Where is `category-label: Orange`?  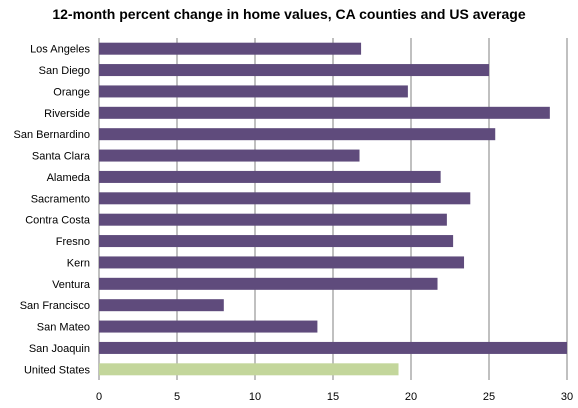
category-label: Orange is located at coordinates (71, 92).